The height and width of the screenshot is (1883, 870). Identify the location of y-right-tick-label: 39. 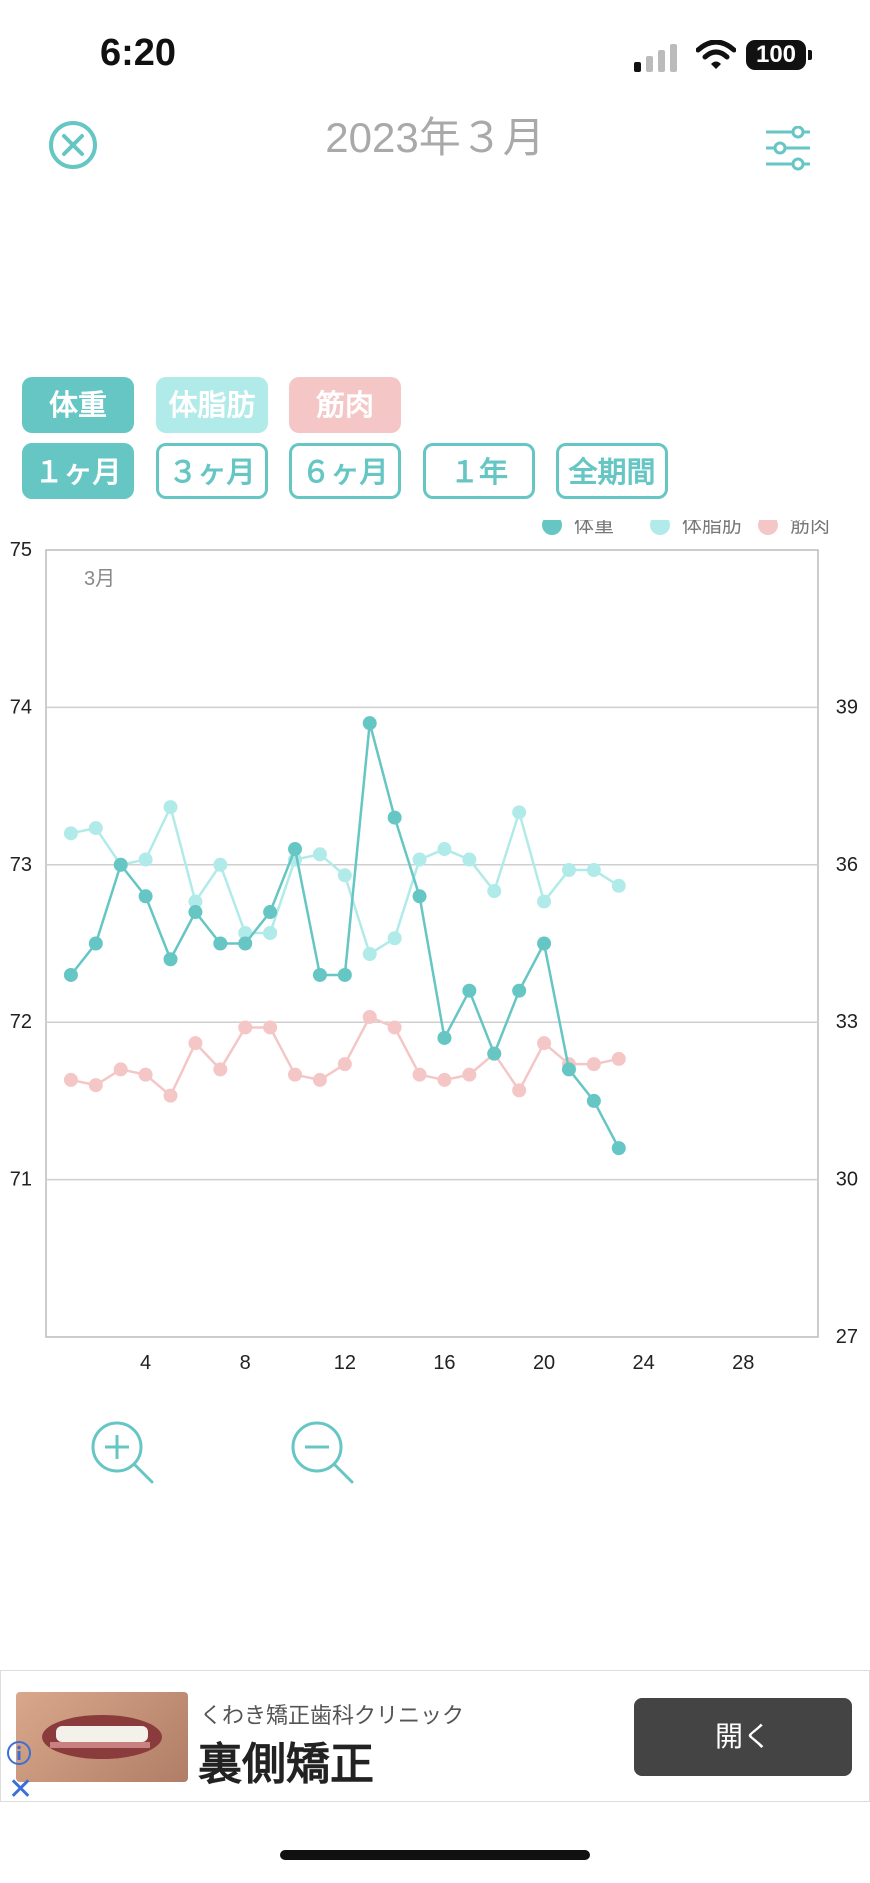
(847, 707).